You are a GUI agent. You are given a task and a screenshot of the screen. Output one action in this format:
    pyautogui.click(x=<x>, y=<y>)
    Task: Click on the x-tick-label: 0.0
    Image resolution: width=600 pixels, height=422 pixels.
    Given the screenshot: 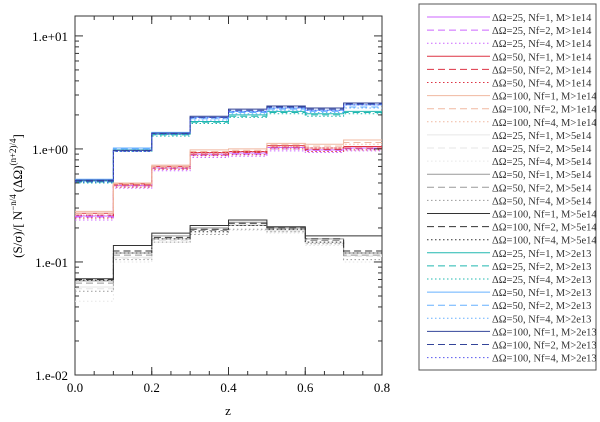 What is the action you would take?
    pyautogui.click(x=75, y=387)
    